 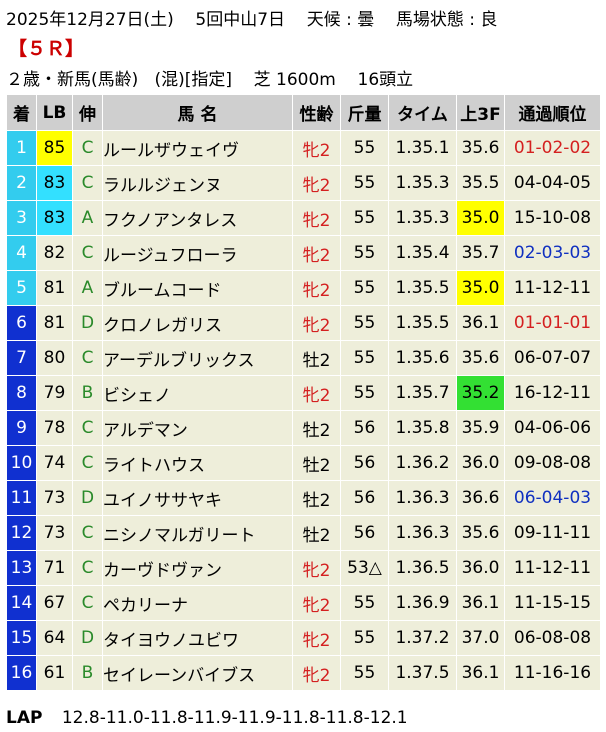 I want to click on race-class: ２歳・新馬(馬齢), so click(x=72, y=80).